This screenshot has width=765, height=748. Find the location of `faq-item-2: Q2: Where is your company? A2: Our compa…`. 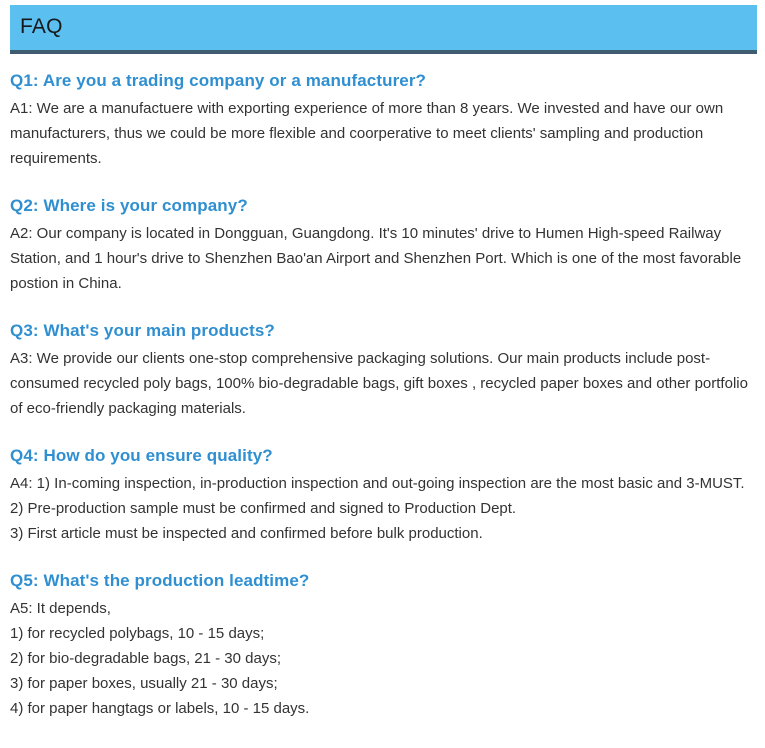

faq-item-2: Q2: Where is your company? A2: Our compa… is located at coordinates (382, 244).